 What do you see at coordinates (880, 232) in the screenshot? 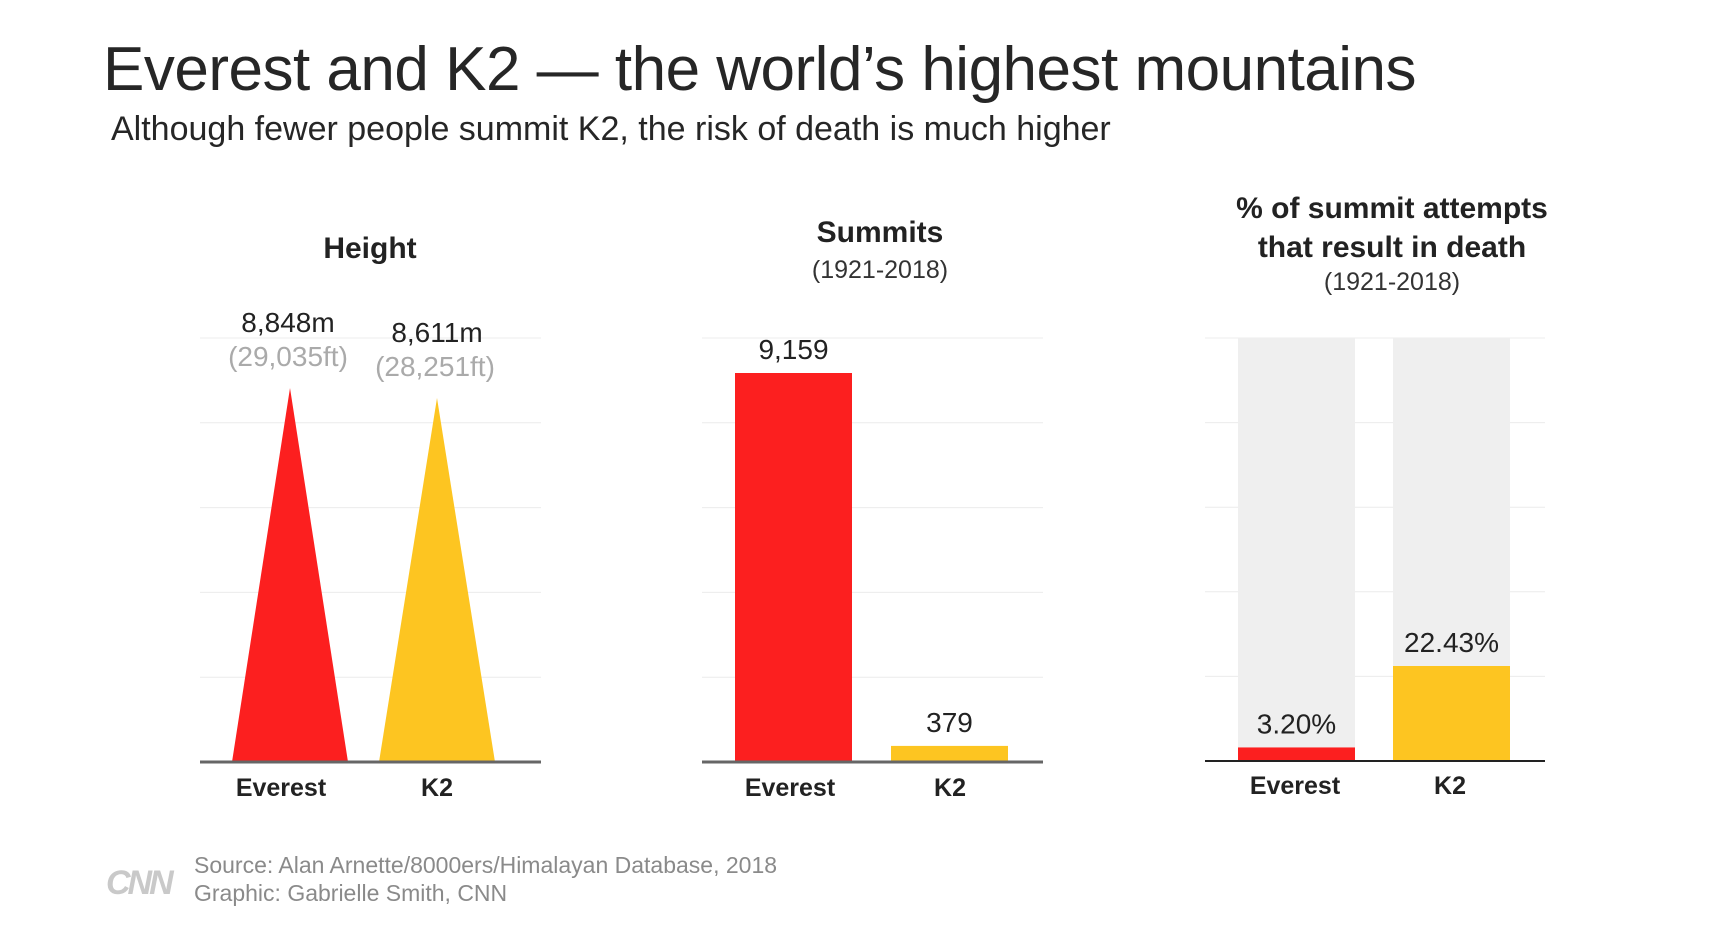
I see `summits-panel-title: Summits` at bounding box center [880, 232].